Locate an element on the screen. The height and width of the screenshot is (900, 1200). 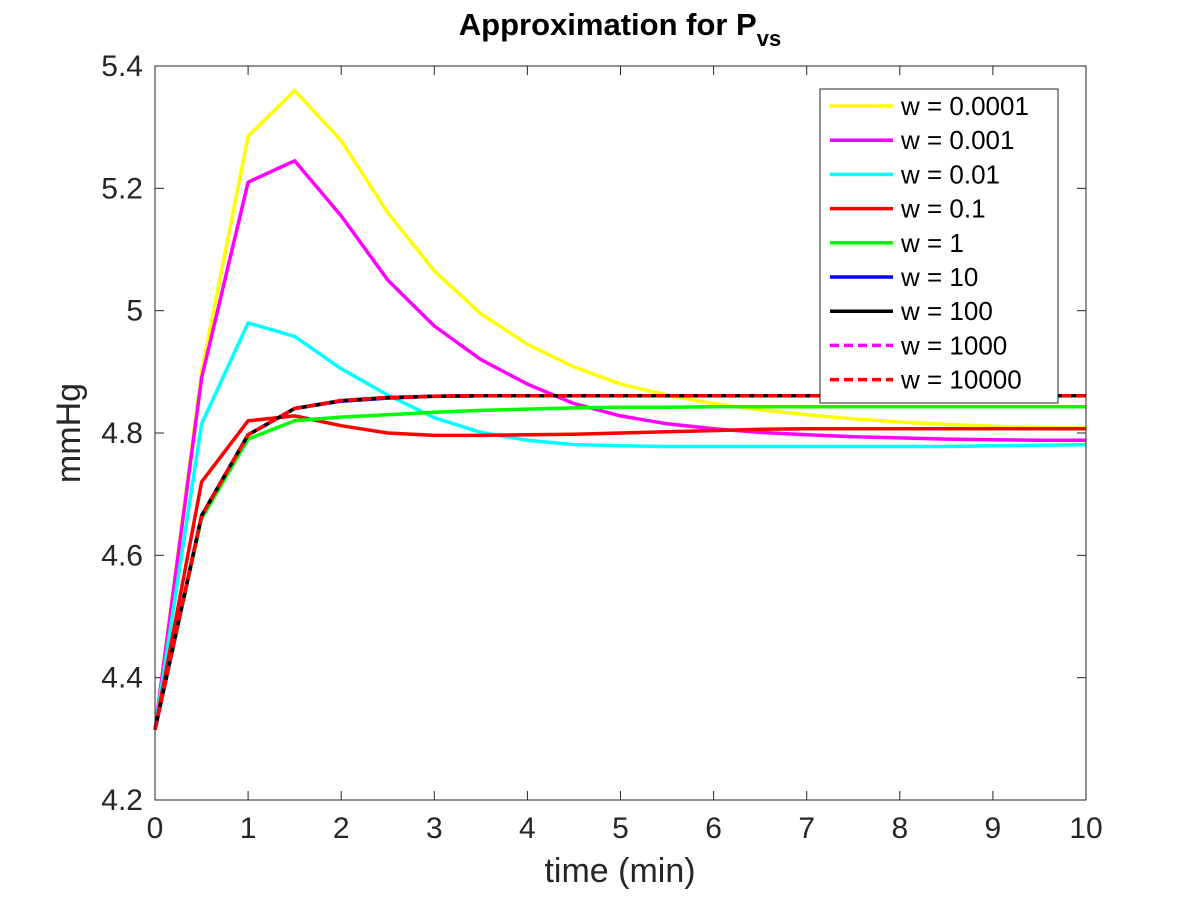
legend-label: w = 1 is located at coordinates (932, 243).